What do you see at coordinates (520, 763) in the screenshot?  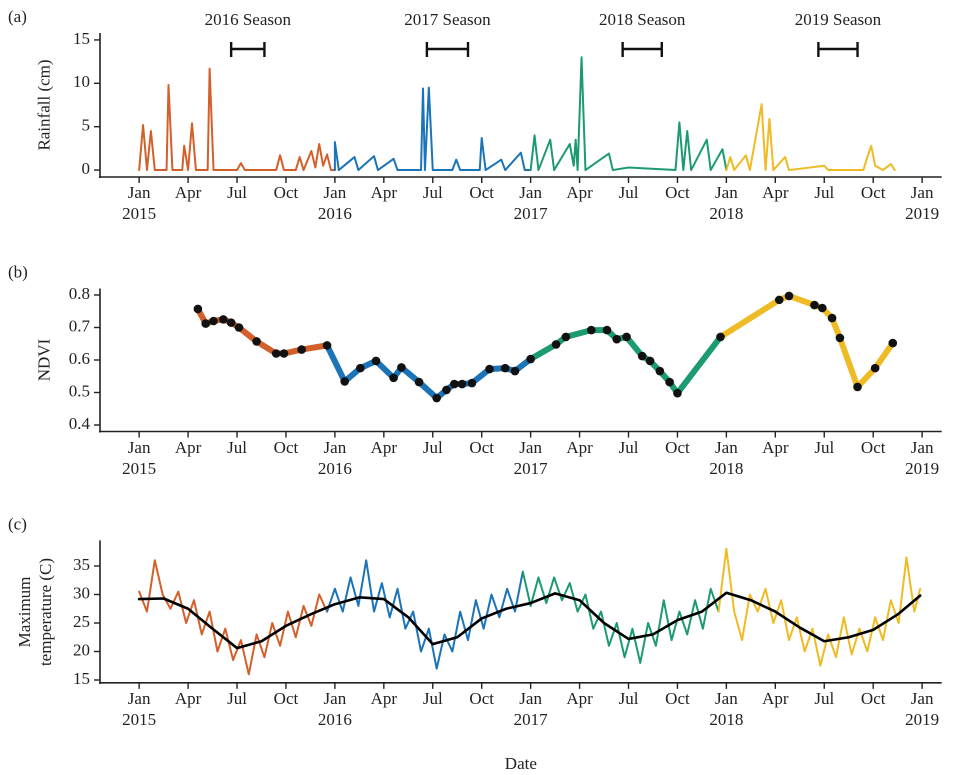 I see `x-axis-label: Date` at bounding box center [520, 763].